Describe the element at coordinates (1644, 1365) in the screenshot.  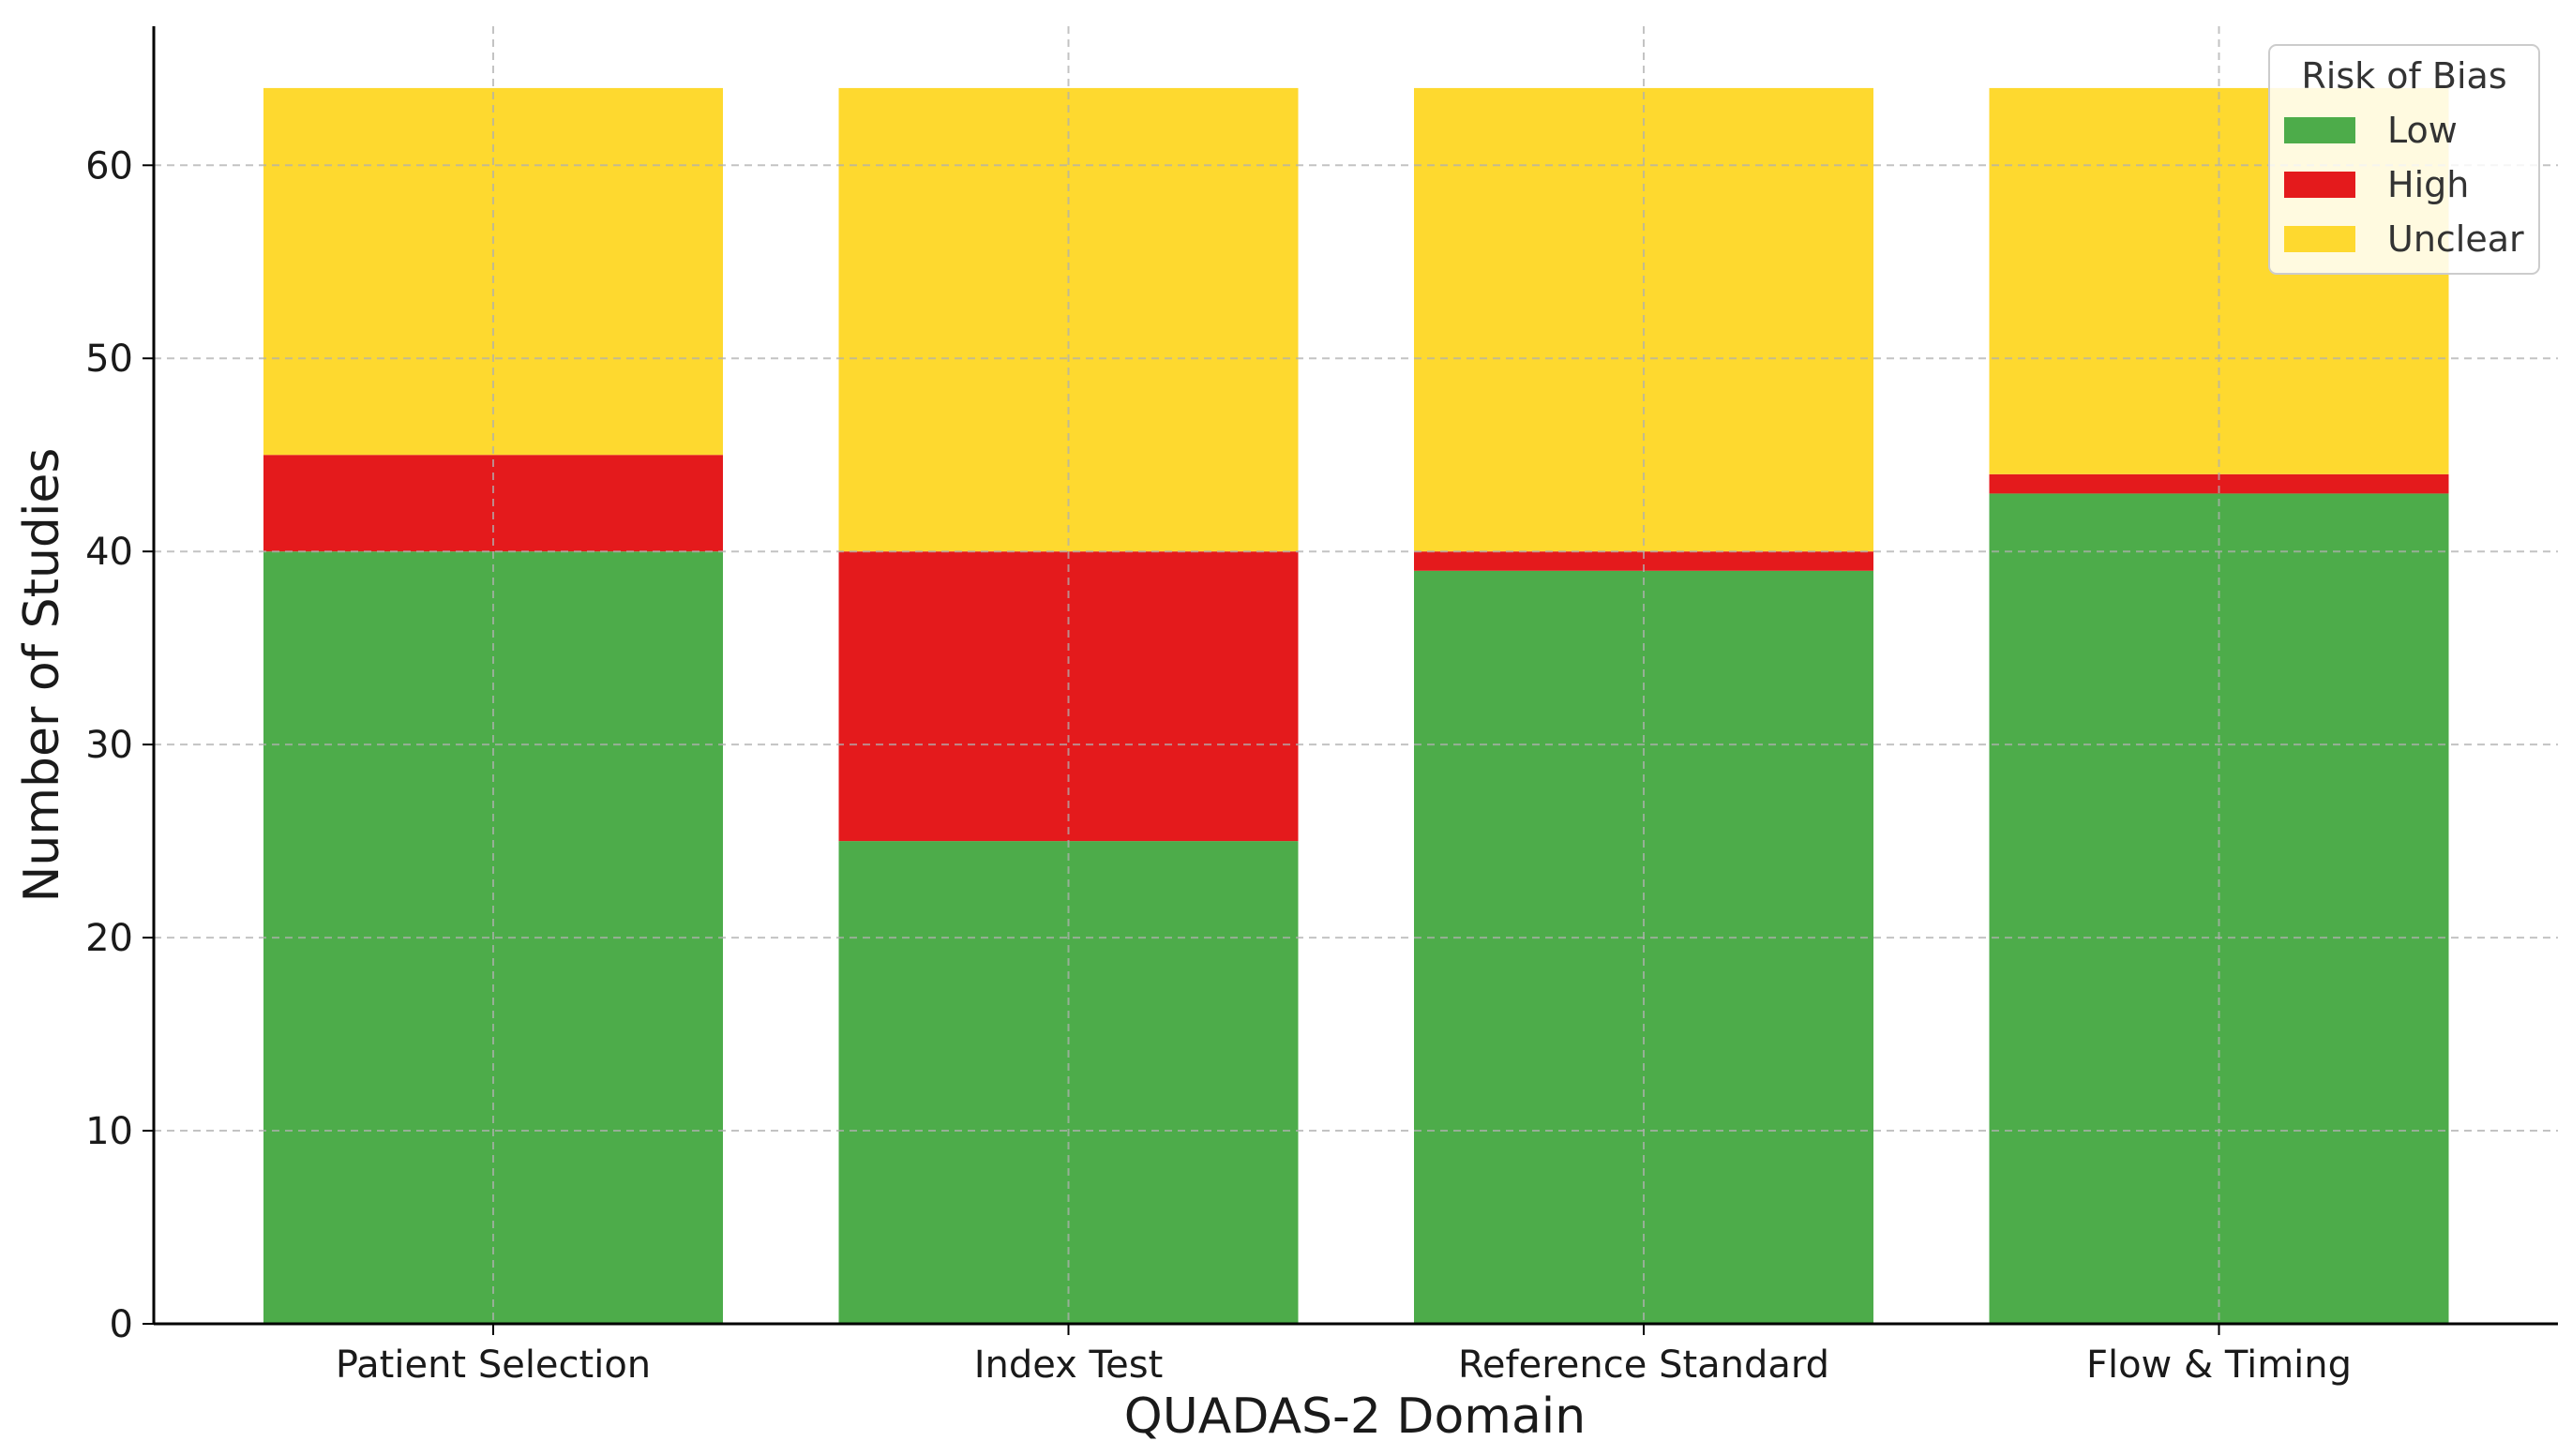
I see `x-tick-label: Reference Standard` at that location.